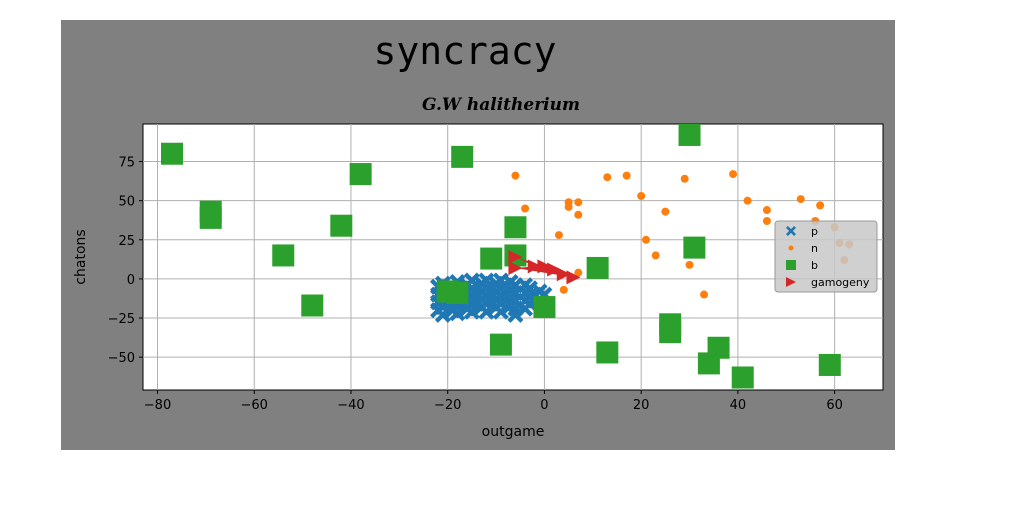  I want to click on x-tick-label: −40, so click(350, 405).